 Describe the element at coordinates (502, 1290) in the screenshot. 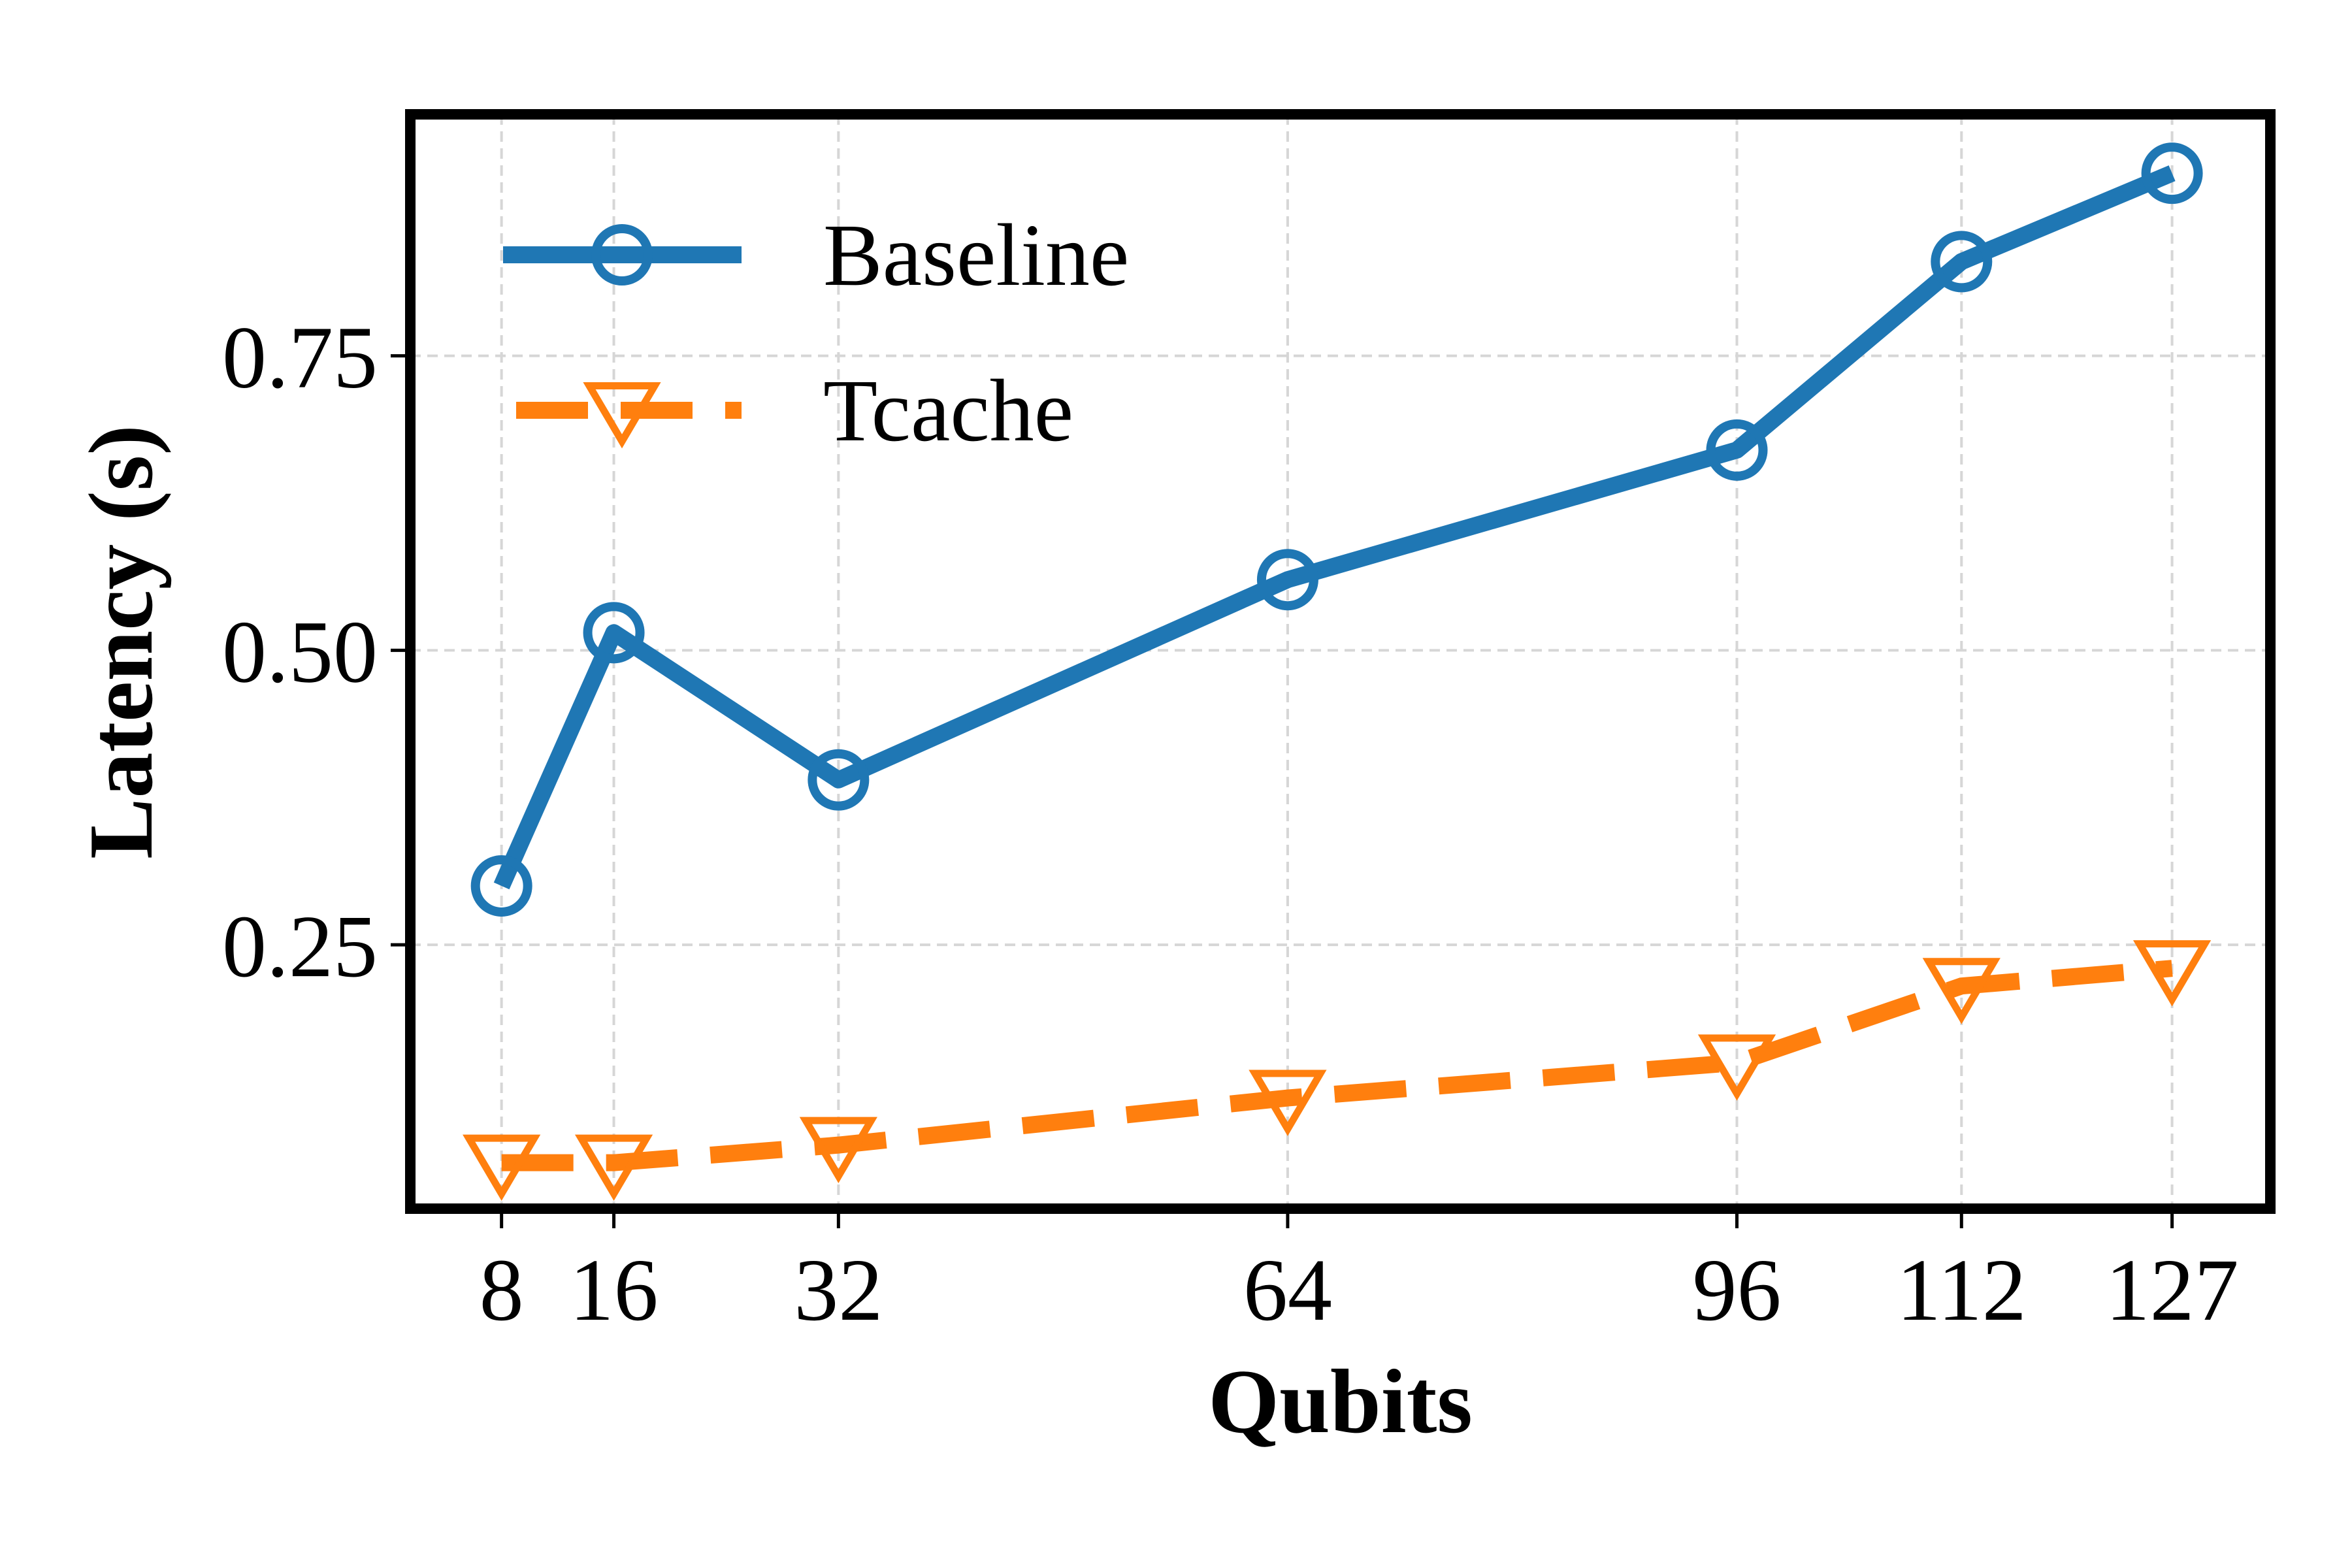

I see `x-tick-label: 8` at that location.